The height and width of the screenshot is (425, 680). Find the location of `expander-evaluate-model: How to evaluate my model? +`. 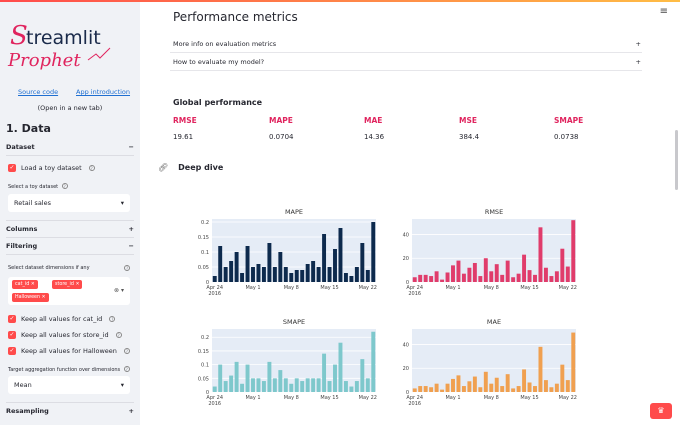

expander-evaluate-model: How to evaluate my model? + is located at coordinates (407, 62).